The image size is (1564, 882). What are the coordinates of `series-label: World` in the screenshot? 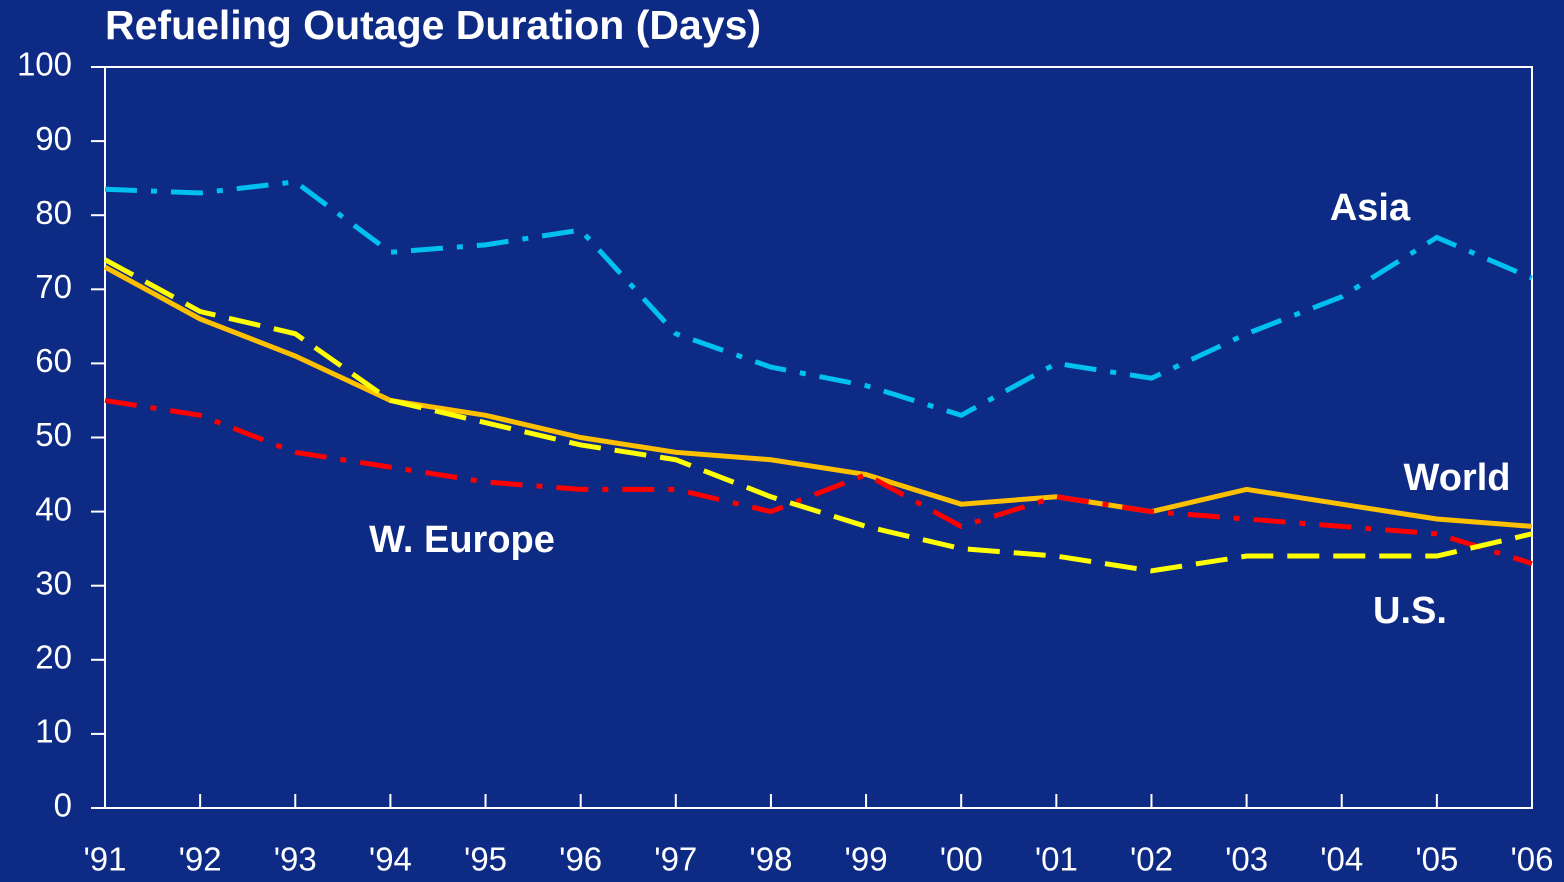 It's located at (1457, 478).